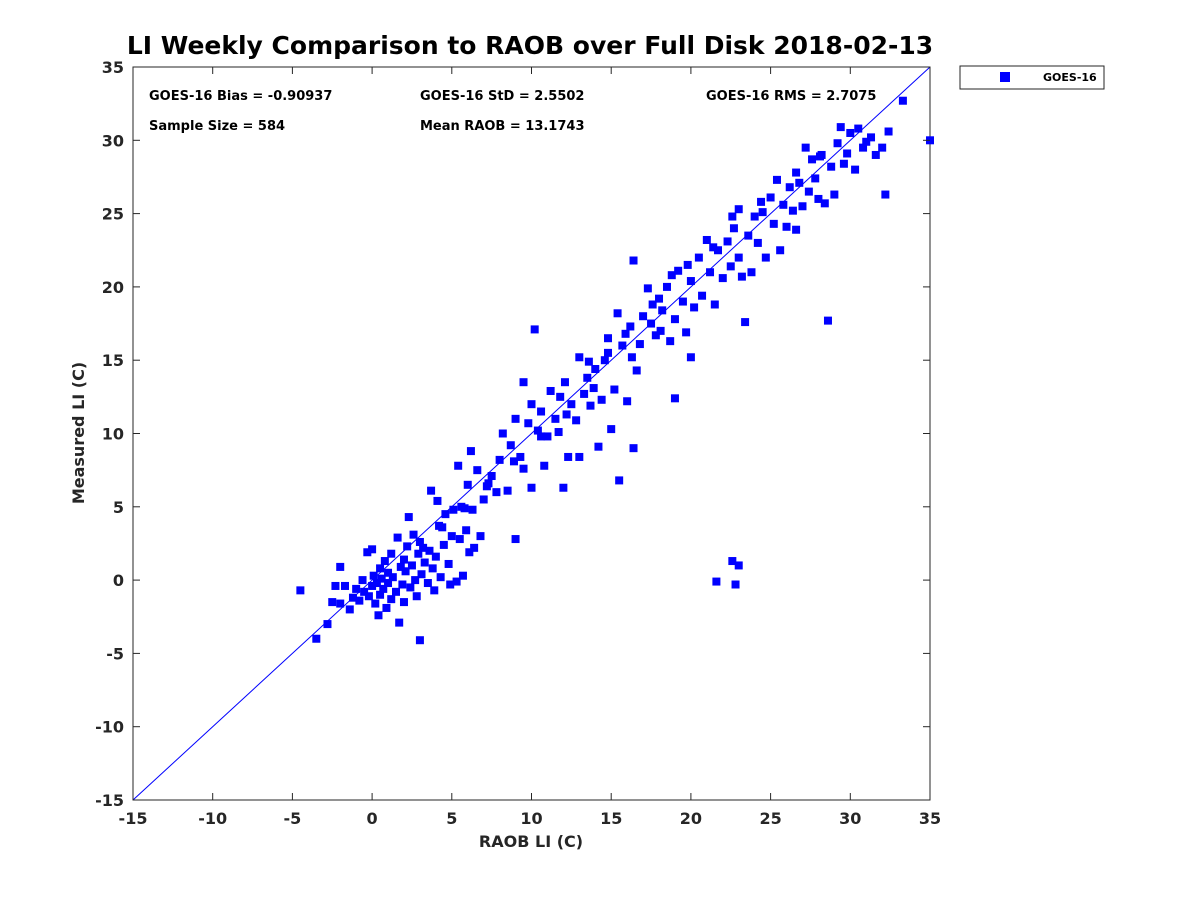 This screenshot has width=1200, height=900. I want to click on x-tick-label-4: 5, so click(451, 818).